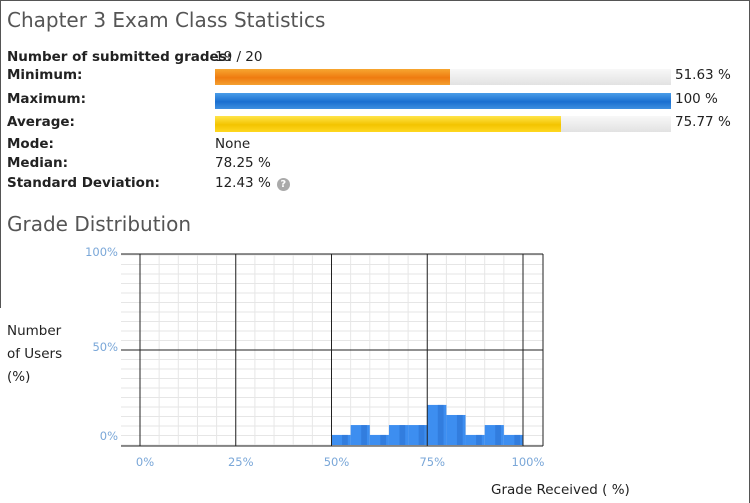  What do you see at coordinates (34, 331) in the screenshot?
I see `y-axis-label-line-1: Number` at bounding box center [34, 331].